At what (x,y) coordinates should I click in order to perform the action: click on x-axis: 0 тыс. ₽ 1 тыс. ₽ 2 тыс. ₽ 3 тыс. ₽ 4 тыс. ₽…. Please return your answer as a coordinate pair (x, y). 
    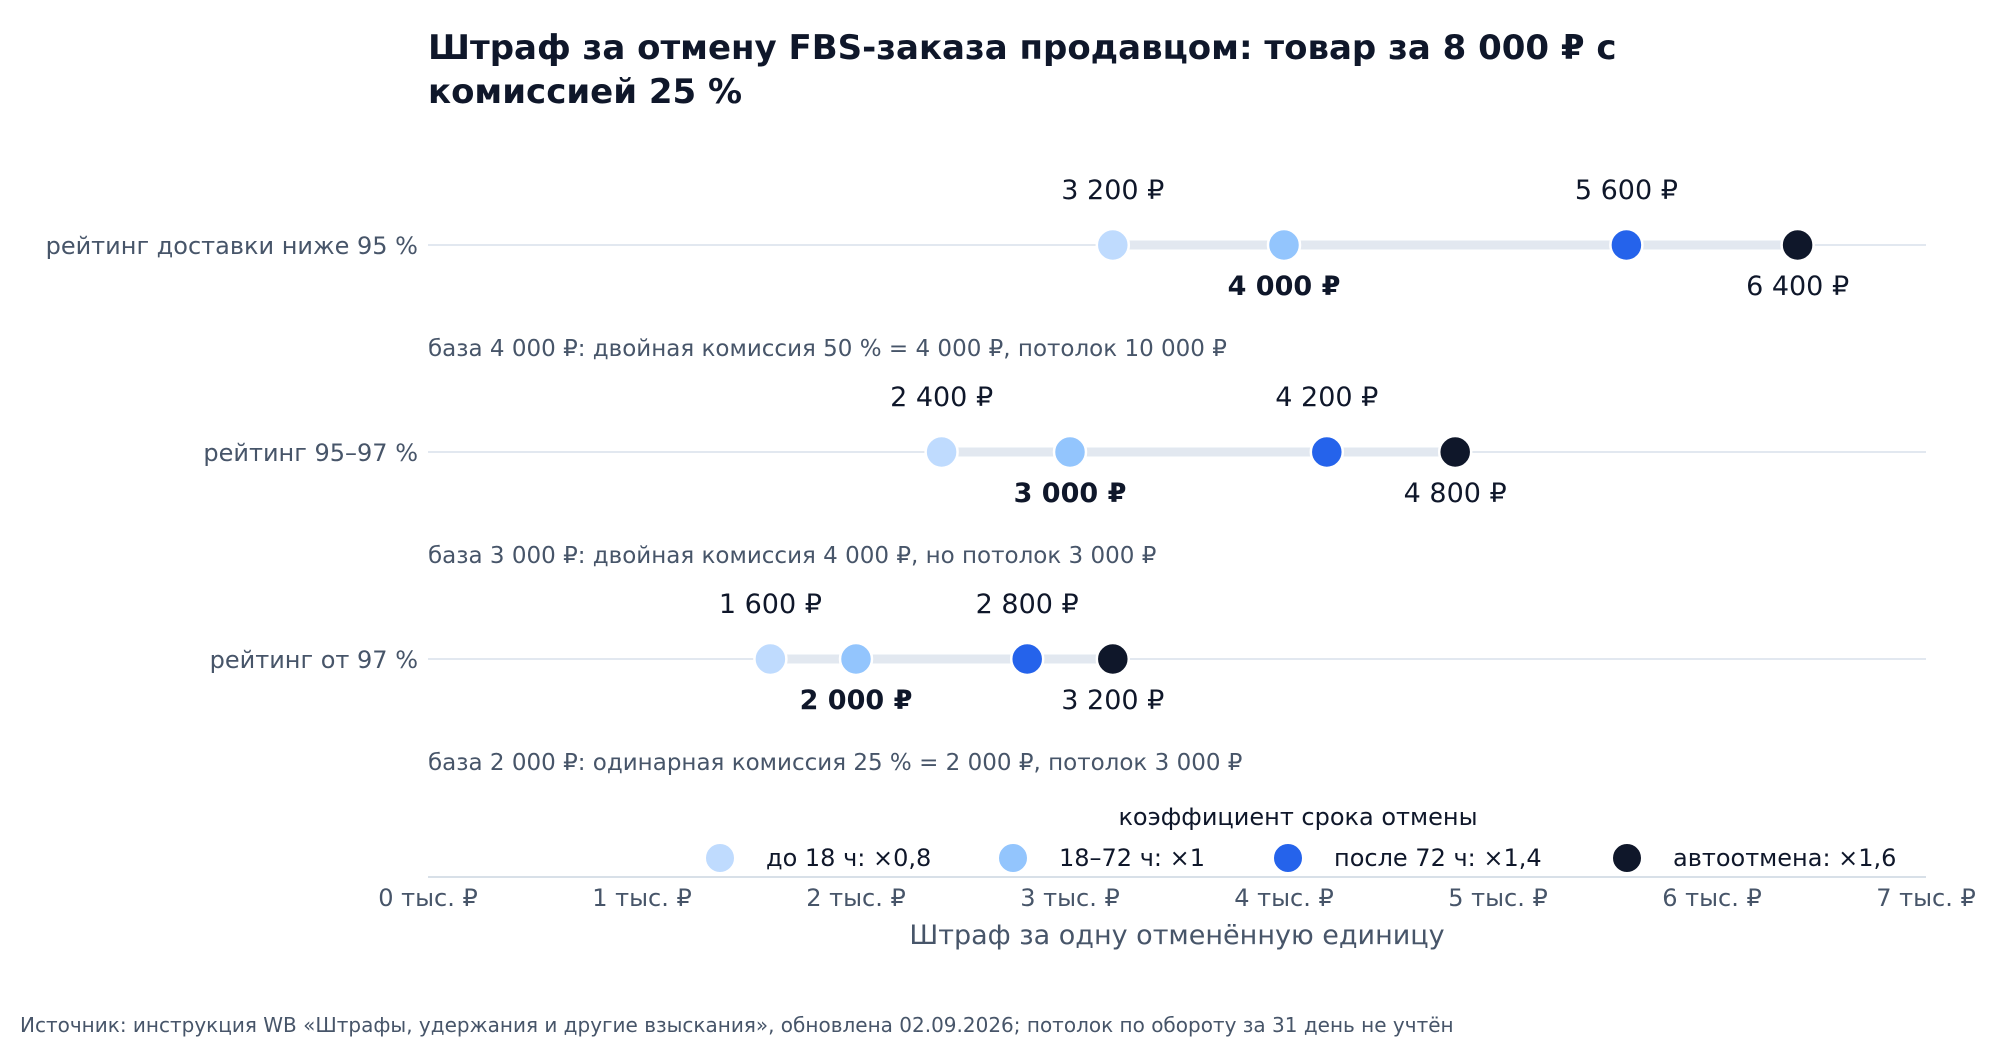
    Looking at the image, I should click on (1177, 894).